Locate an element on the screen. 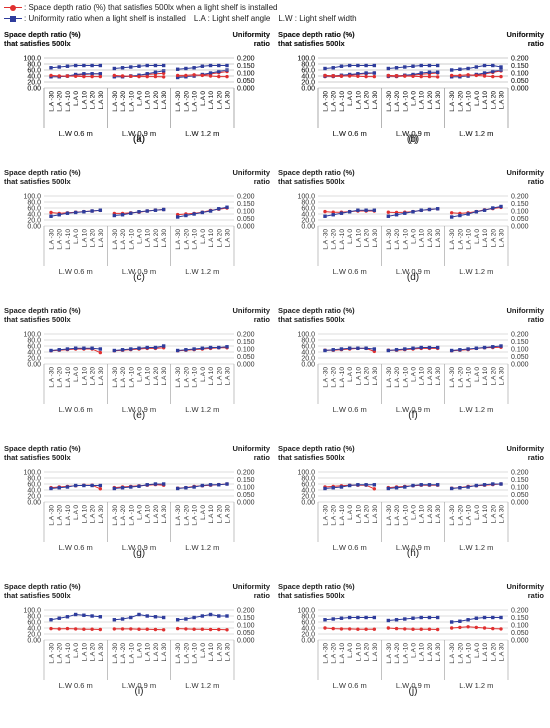  panel-label: (h) is located at coordinates (413, 553).